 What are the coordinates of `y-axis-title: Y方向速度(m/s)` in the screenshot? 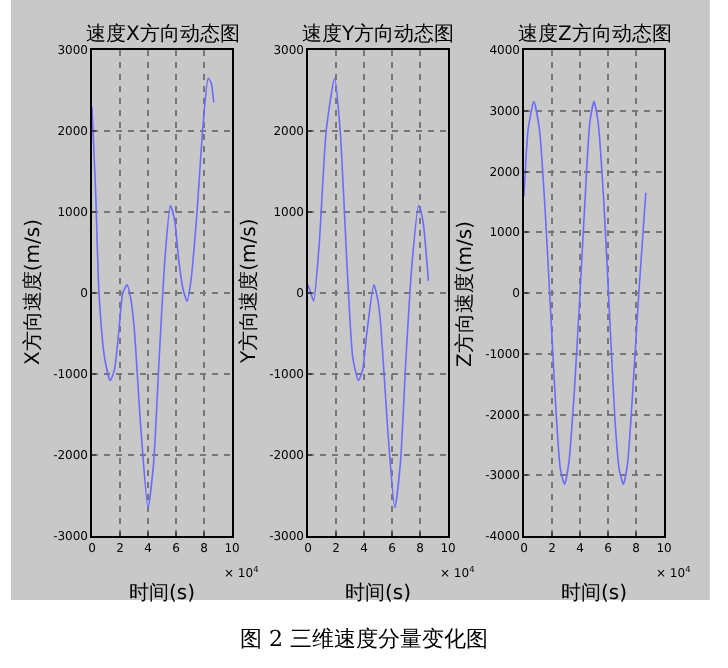 It's located at (249, 291).